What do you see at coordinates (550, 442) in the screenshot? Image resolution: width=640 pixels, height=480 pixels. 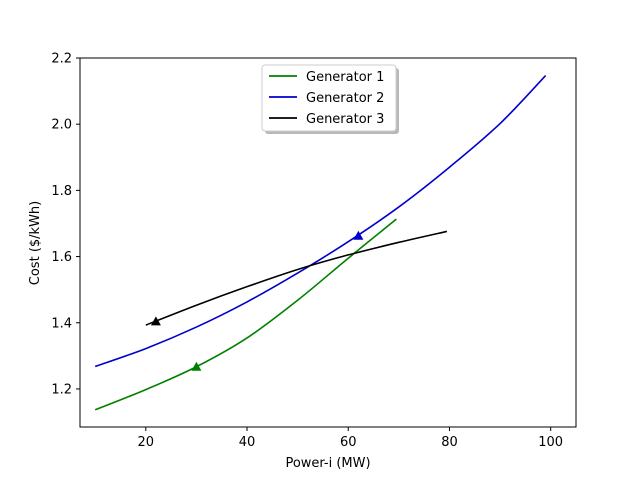 I see `x-tick-label: 100` at bounding box center [550, 442].